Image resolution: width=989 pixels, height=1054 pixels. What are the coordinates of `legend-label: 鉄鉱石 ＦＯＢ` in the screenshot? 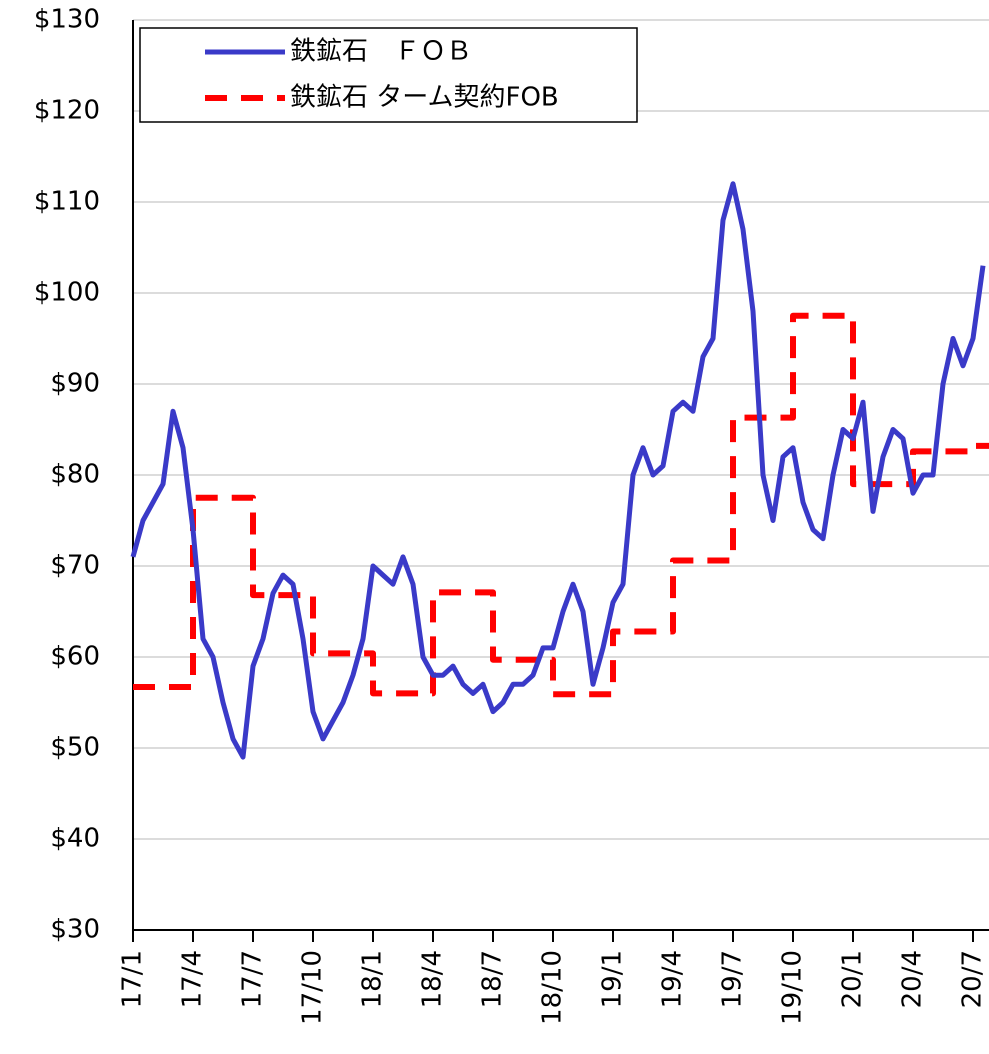 It's located at (381, 52).